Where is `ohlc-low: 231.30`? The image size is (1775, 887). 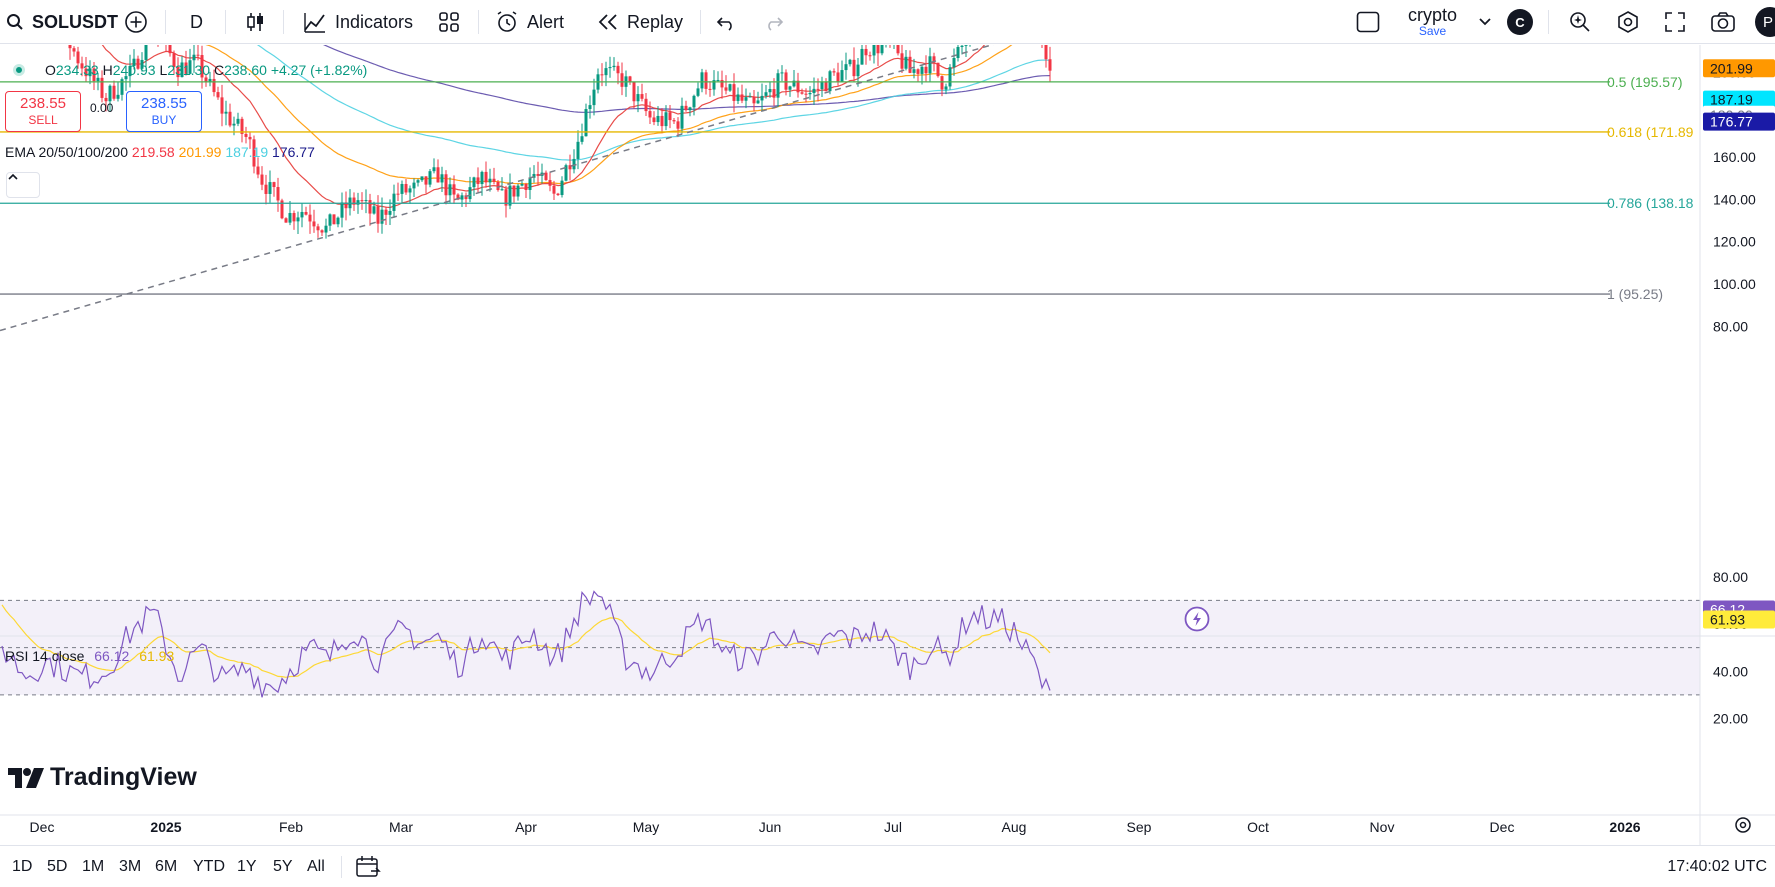
ohlc-low: 231.30 is located at coordinates (189, 70).